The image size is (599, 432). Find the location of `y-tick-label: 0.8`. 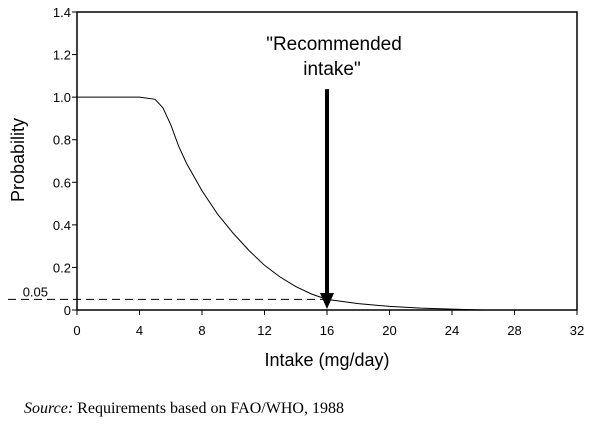

y-tick-label: 0.8 is located at coordinates (62, 140).